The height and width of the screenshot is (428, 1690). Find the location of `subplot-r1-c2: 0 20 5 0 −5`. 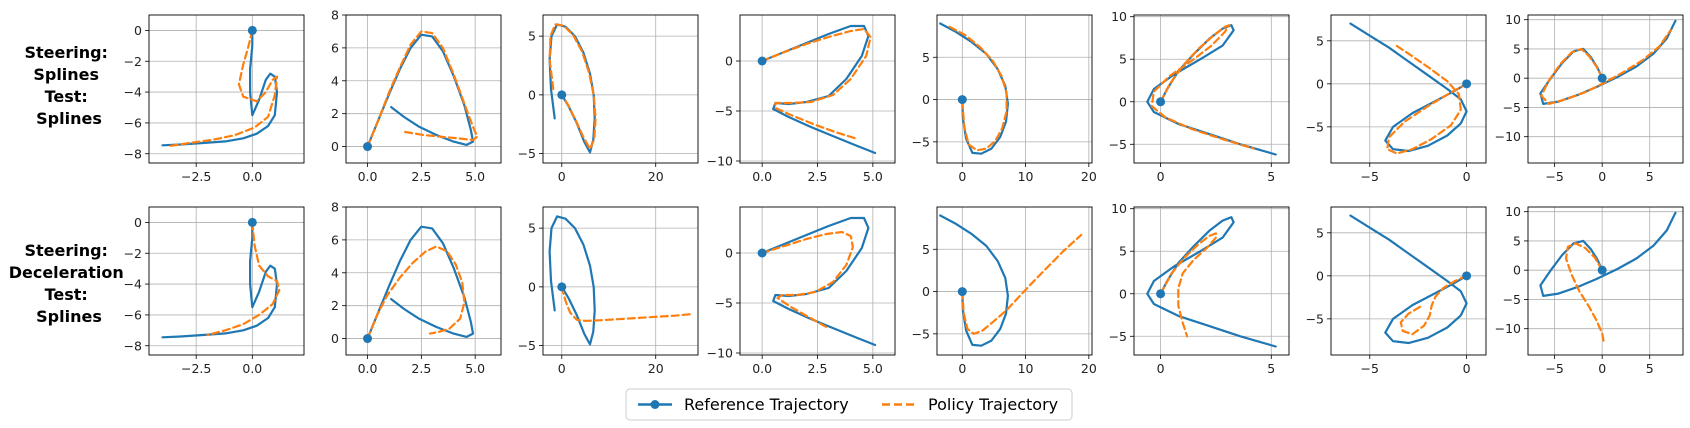

subplot-r1-c2: 0 20 5 0 −5 is located at coordinates (608, 291).